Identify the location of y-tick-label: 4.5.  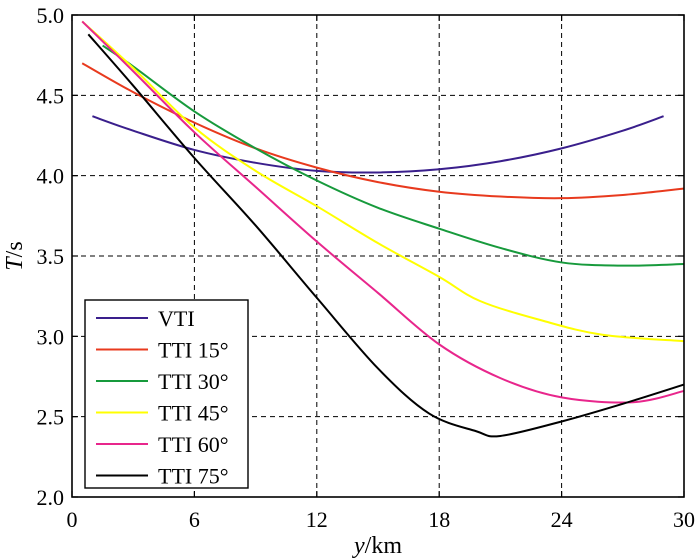
(51, 95).